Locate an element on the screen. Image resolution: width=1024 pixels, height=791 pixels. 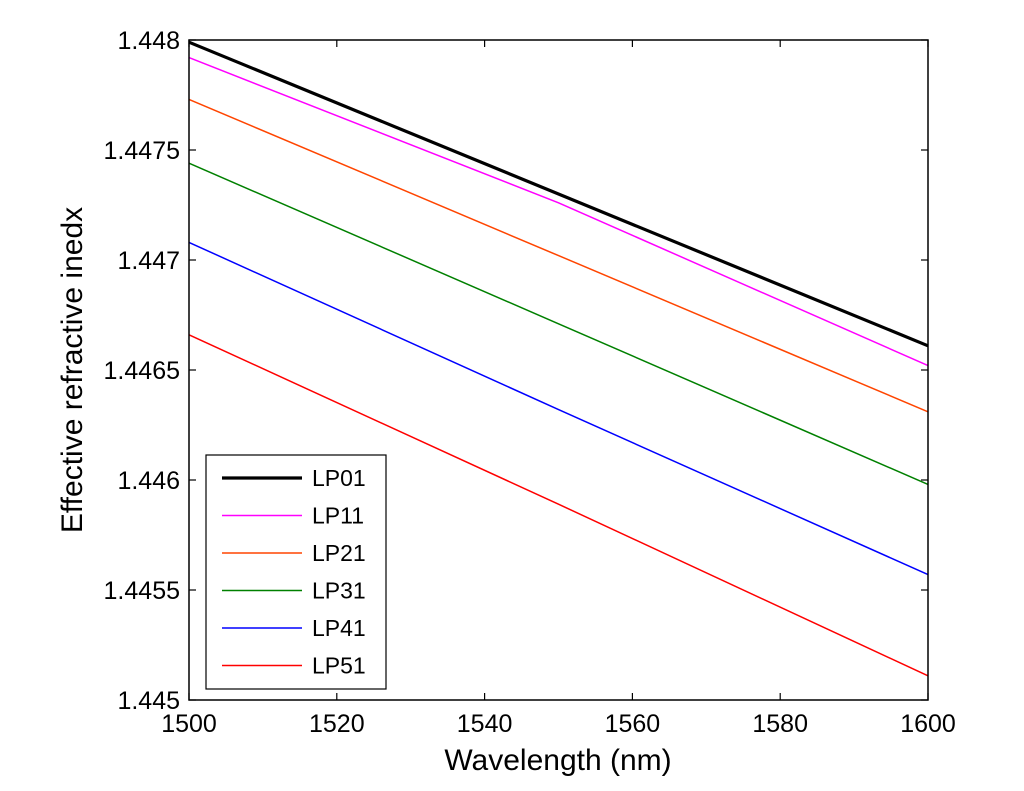
legend-label-lp01: LP01 is located at coordinates (339, 478).